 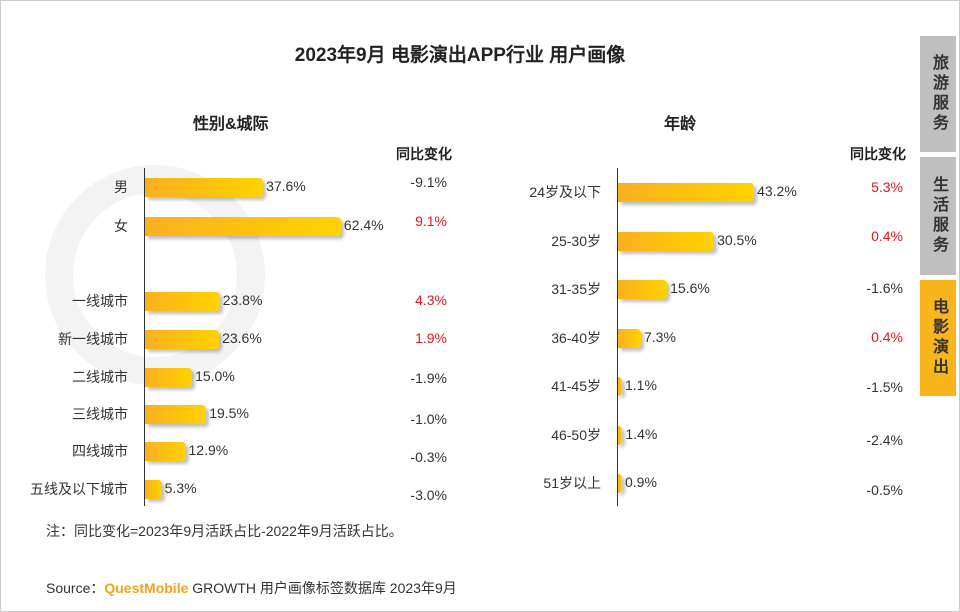 I want to click on tab-life-services: 生活服务, so click(x=938, y=216).